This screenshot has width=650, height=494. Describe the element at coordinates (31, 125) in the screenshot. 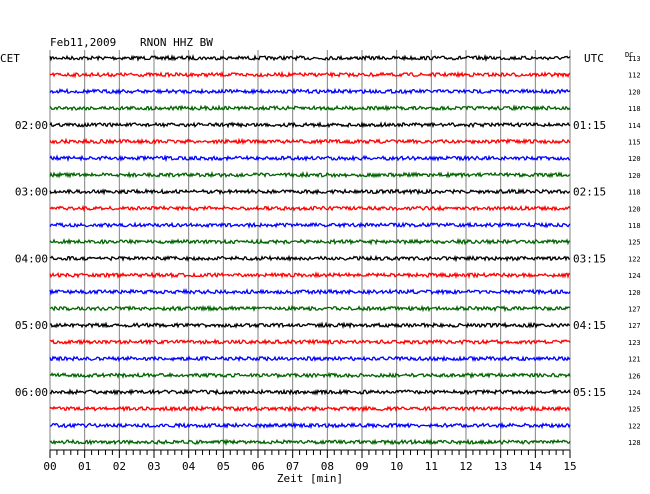

I see `left-time-label: 02:00` at that location.